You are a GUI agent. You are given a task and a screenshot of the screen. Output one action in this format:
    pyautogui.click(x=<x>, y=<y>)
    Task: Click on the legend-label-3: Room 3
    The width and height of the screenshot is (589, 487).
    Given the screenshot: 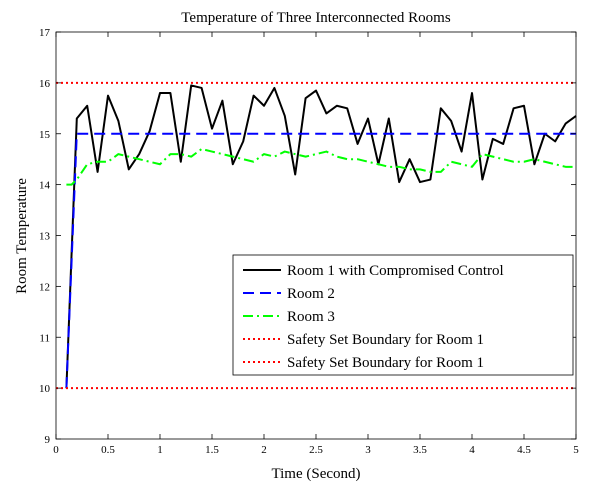 What is the action you would take?
    pyautogui.click(x=311, y=317)
    